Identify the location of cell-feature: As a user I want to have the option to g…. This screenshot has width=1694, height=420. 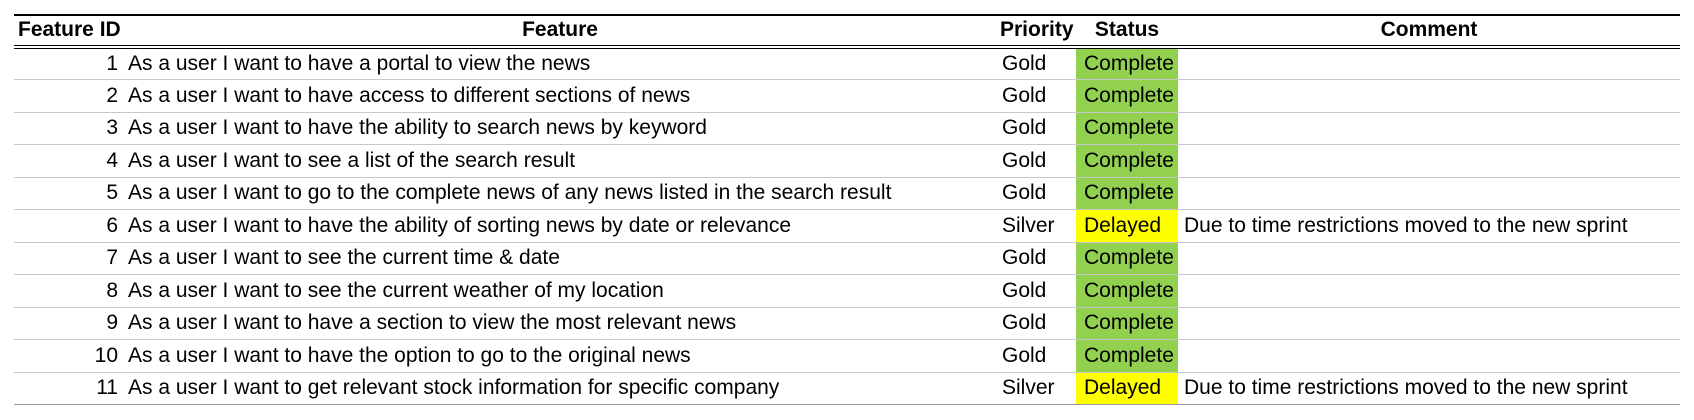
(560, 356).